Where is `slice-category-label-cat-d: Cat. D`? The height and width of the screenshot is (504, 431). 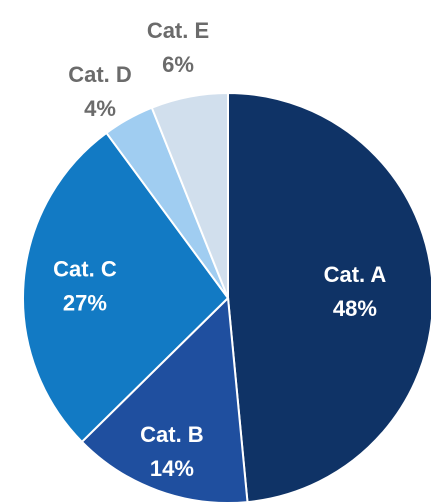
slice-category-label-cat-d: Cat. D is located at coordinates (100, 74).